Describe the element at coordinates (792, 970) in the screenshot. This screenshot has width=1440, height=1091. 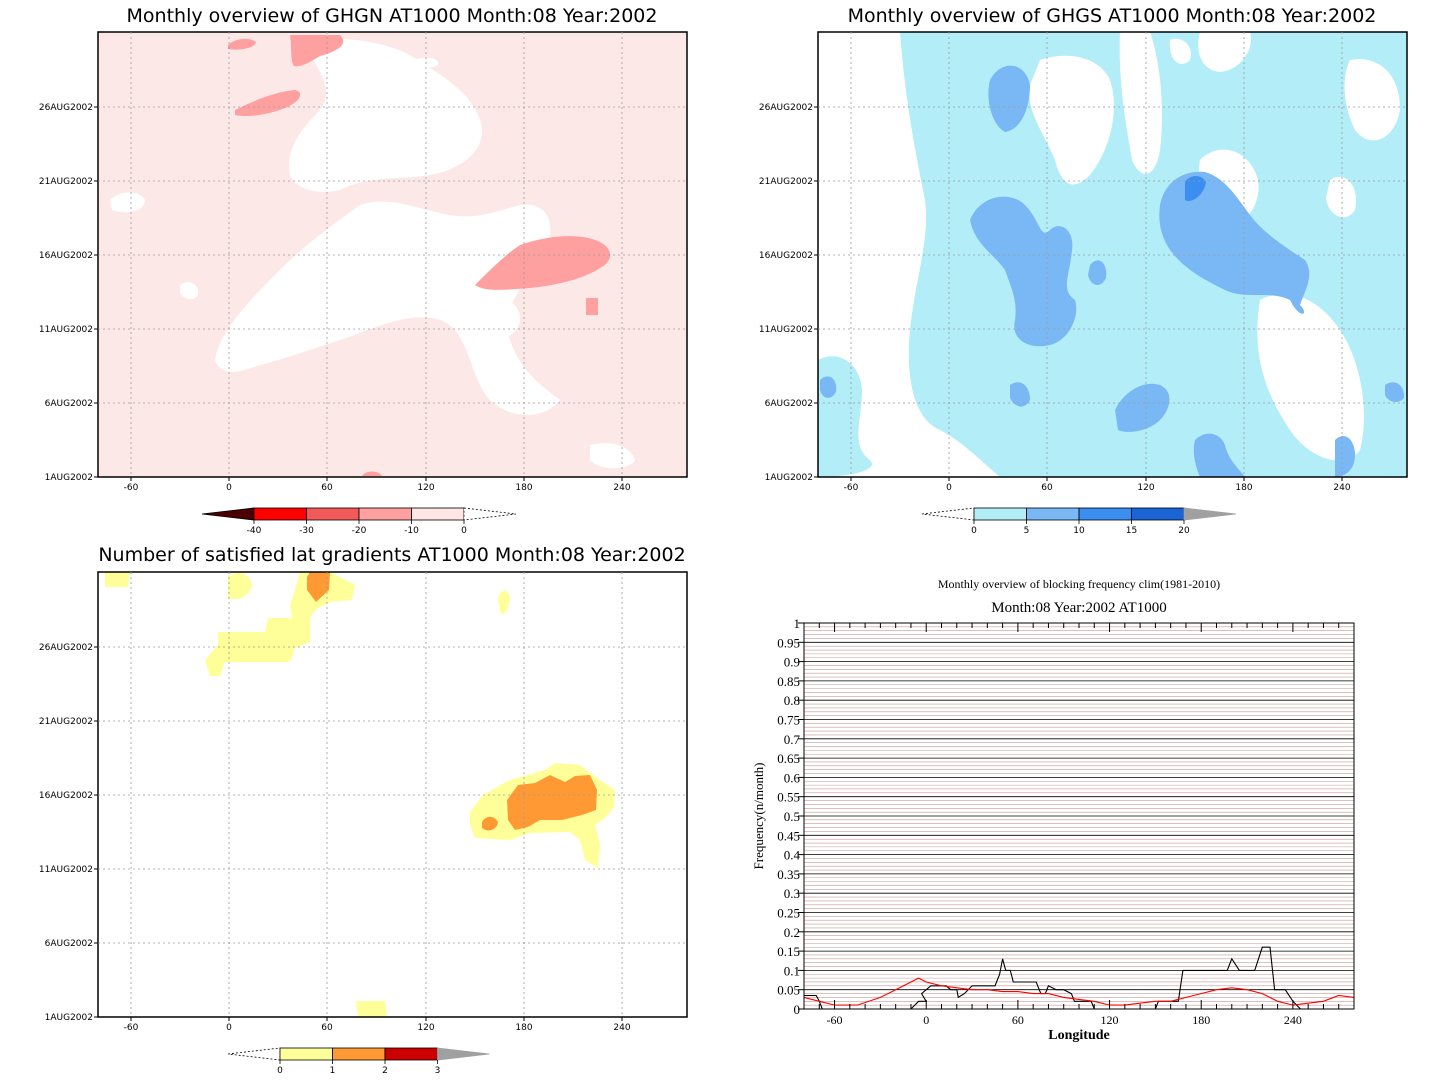
I see `y-tick-label: 0.1` at that location.